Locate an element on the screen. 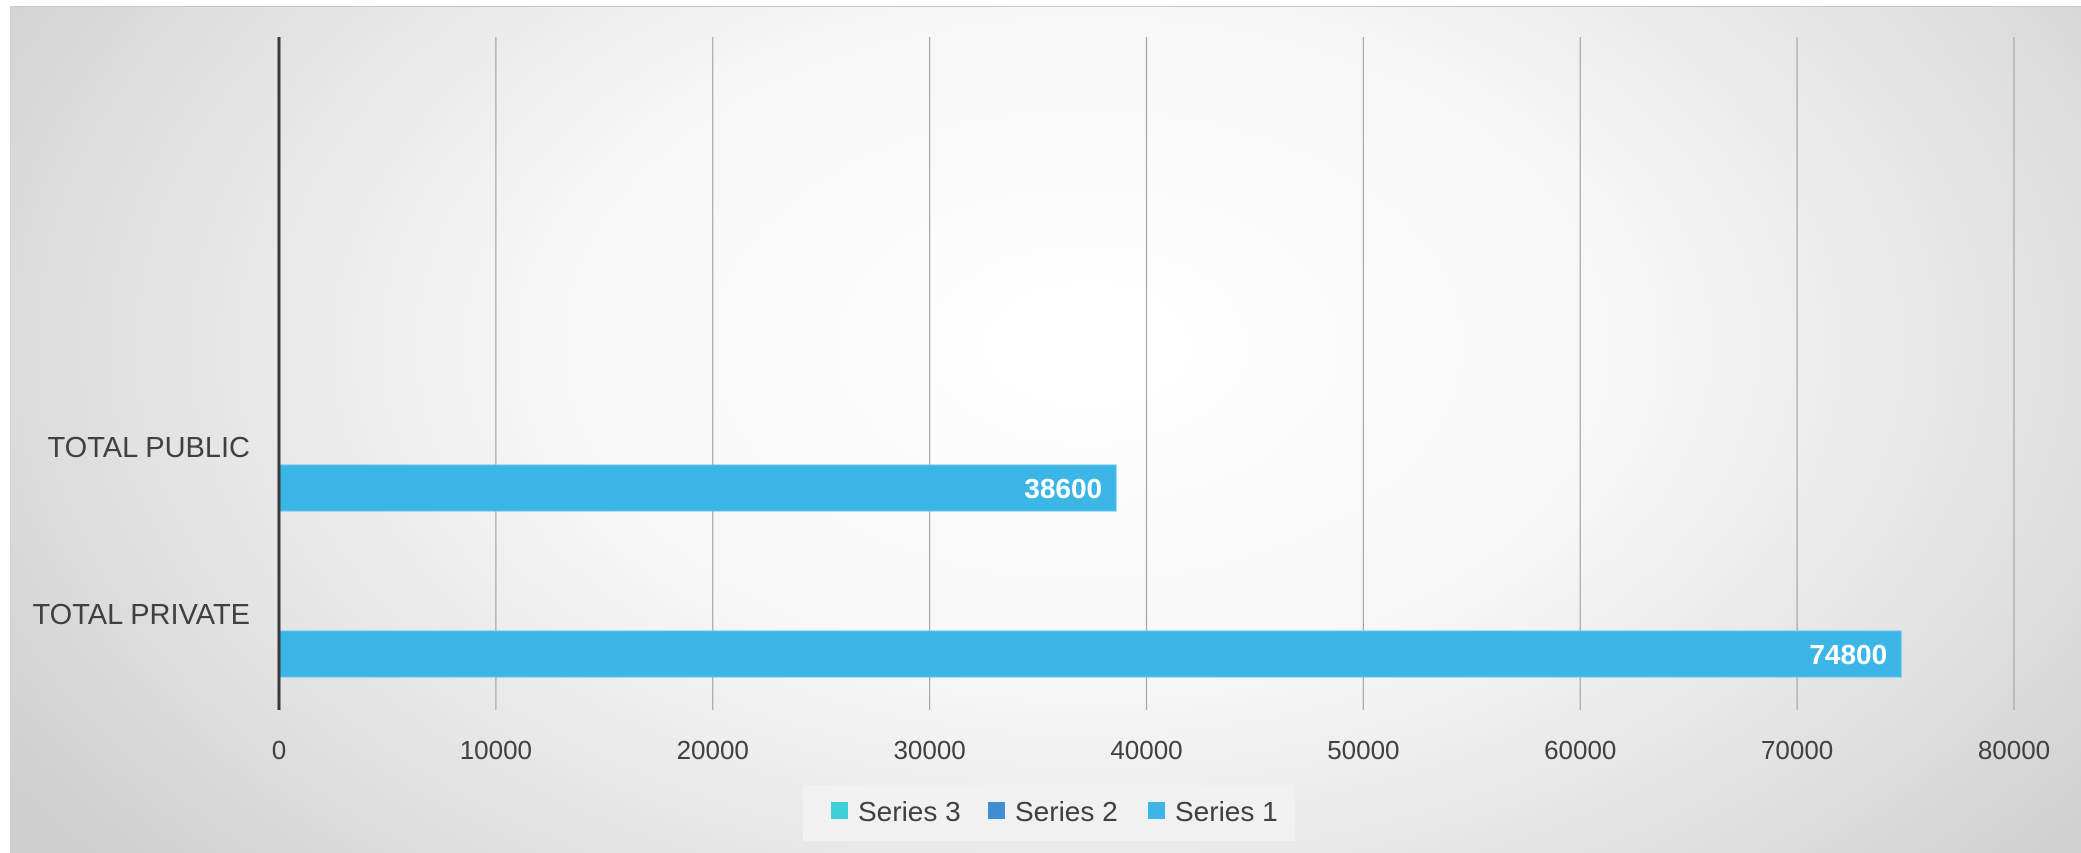  x-tick-label: 70000 is located at coordinates (1797, 750).